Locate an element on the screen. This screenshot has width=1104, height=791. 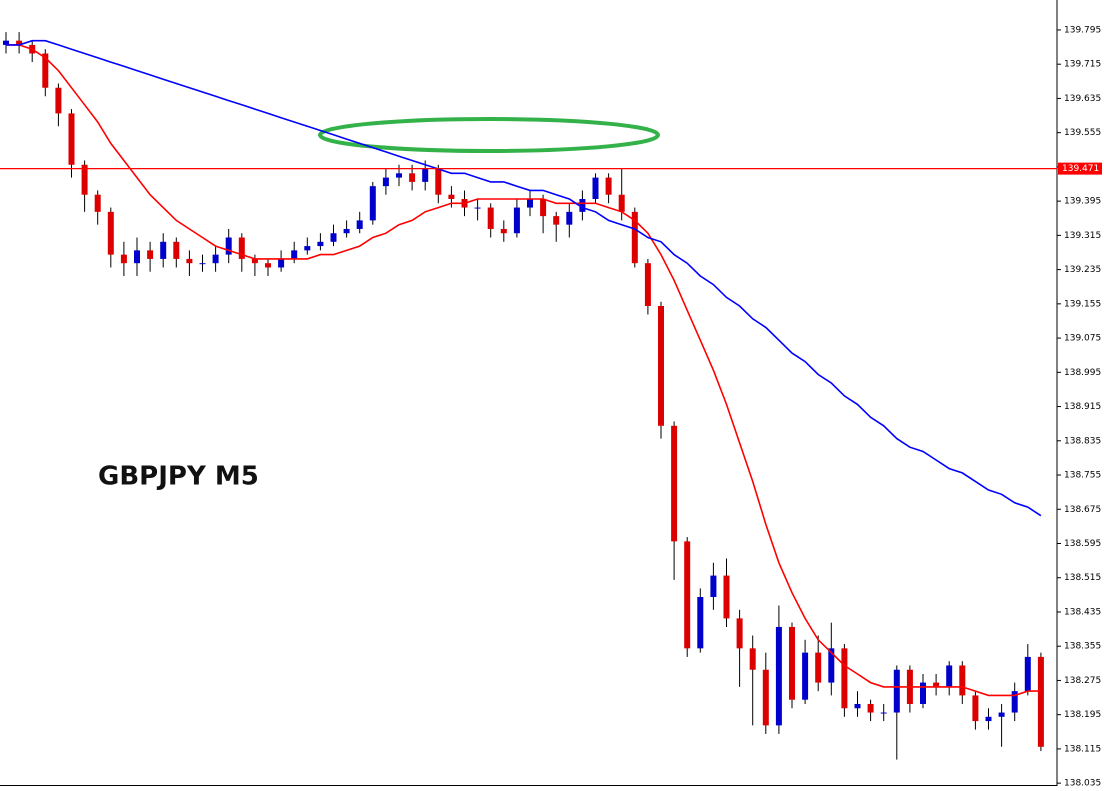
highlight-ellipse is located at coordinates (489, 135).